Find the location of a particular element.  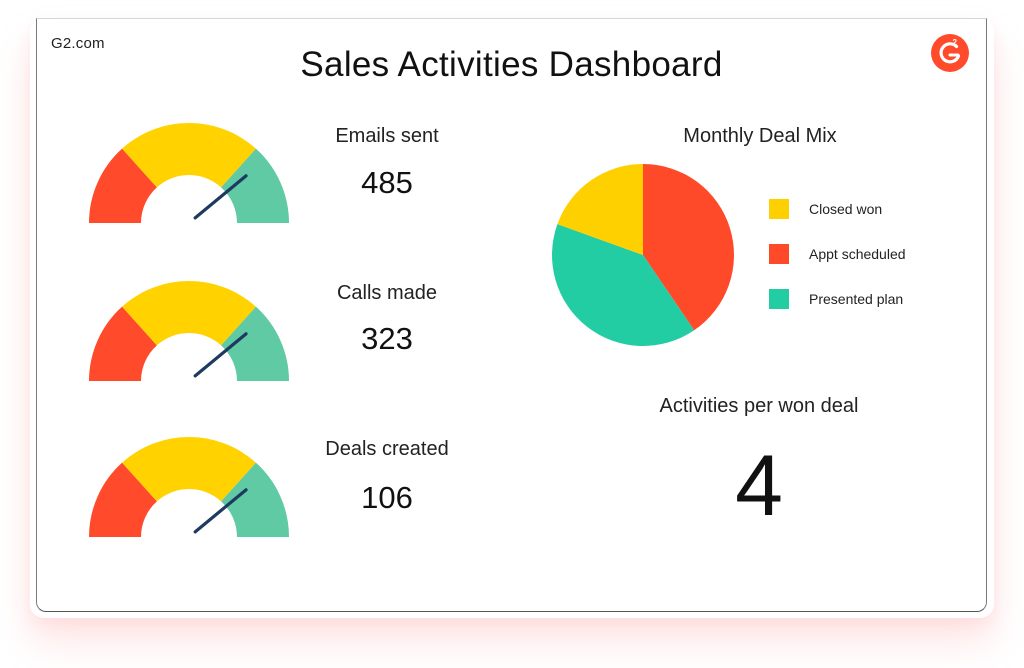

legend-label-appt-scheduled: Appt scheduled is located at coordinates (857, 254).